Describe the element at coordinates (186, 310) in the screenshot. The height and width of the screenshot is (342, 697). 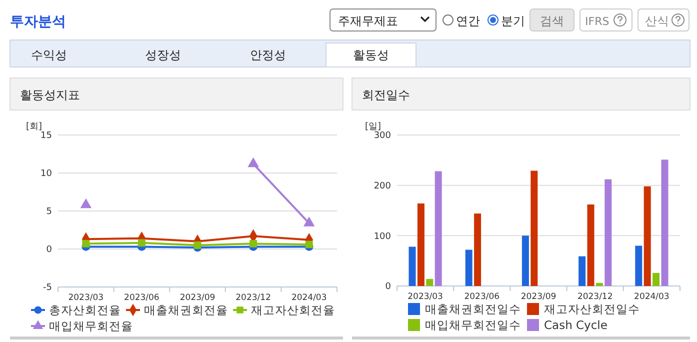
I see `legend-label: 매출채권회전율` at that location.